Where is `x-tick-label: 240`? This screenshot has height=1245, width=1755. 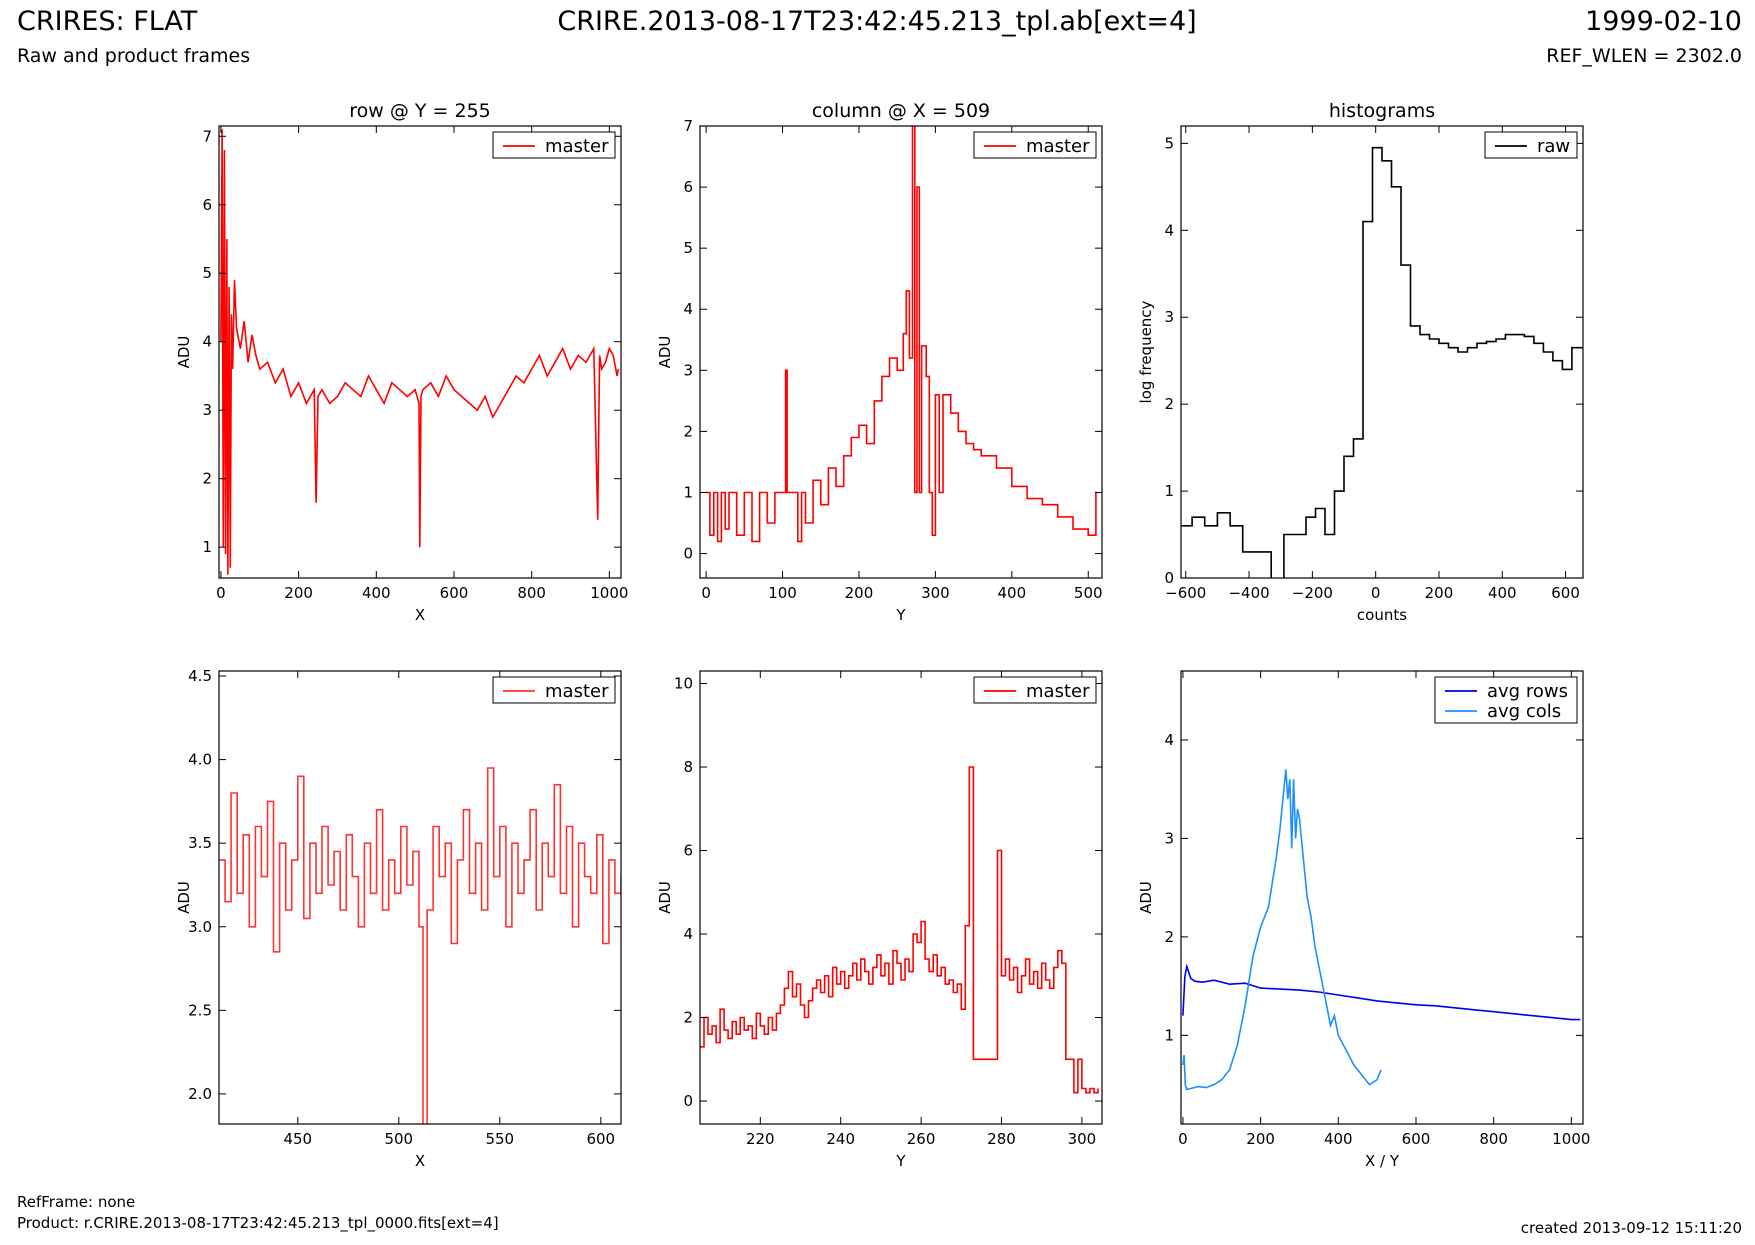 x-tick-label: 240 is located at coordinates (840, 1139).